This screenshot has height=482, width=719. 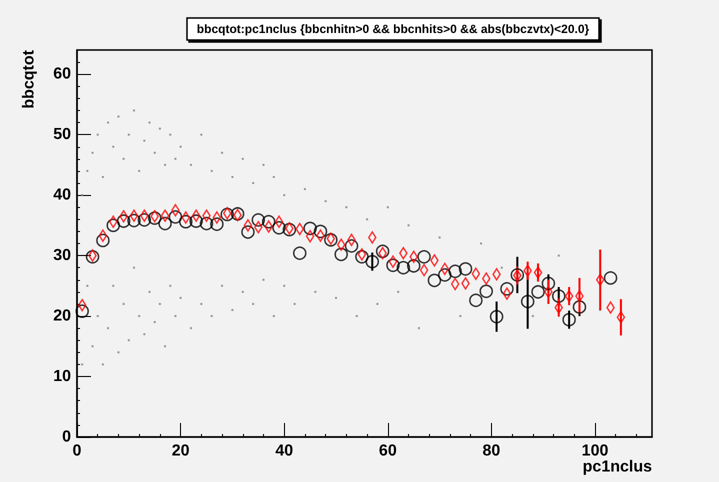 What do you see at coordinates (62, 195) in the screenshot?
I see `y-tick-label: 40` at bounding box center [62, 195].